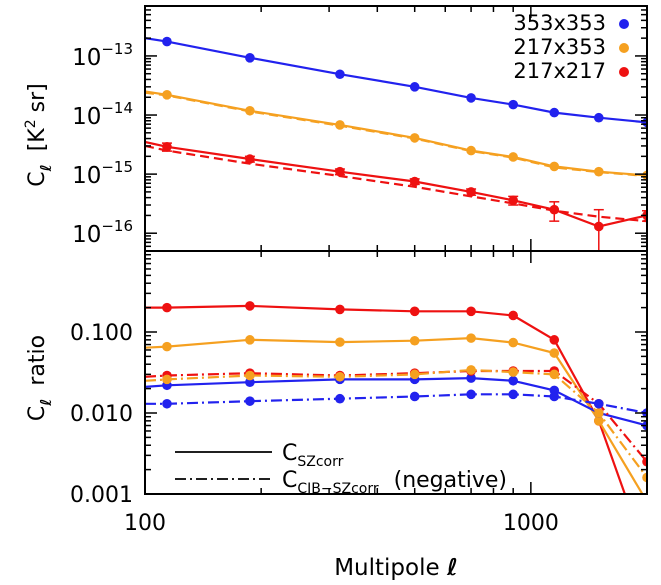  What do you see at coordinates (531, 523) in the screenshot?
I see `bottom-xtick-label: 1000` at bounding box center [531, 523].